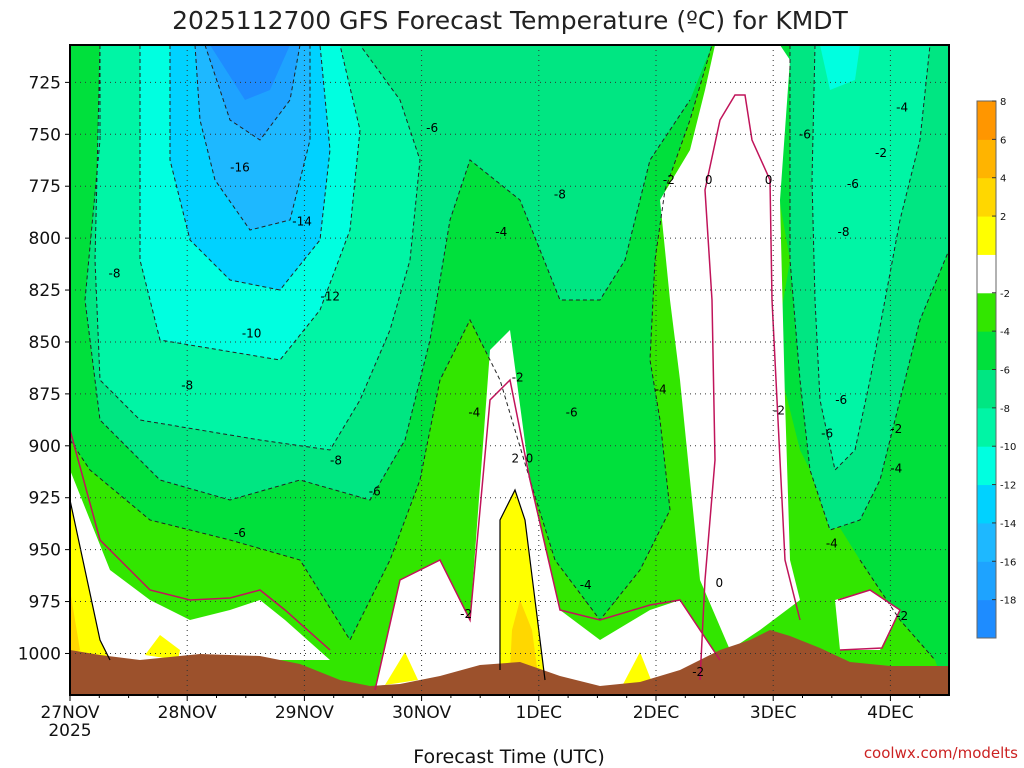  What do you see at coordinates (200, 565) in the screenshot?
I see `band-warm-left` at bounding box center [200, 565].